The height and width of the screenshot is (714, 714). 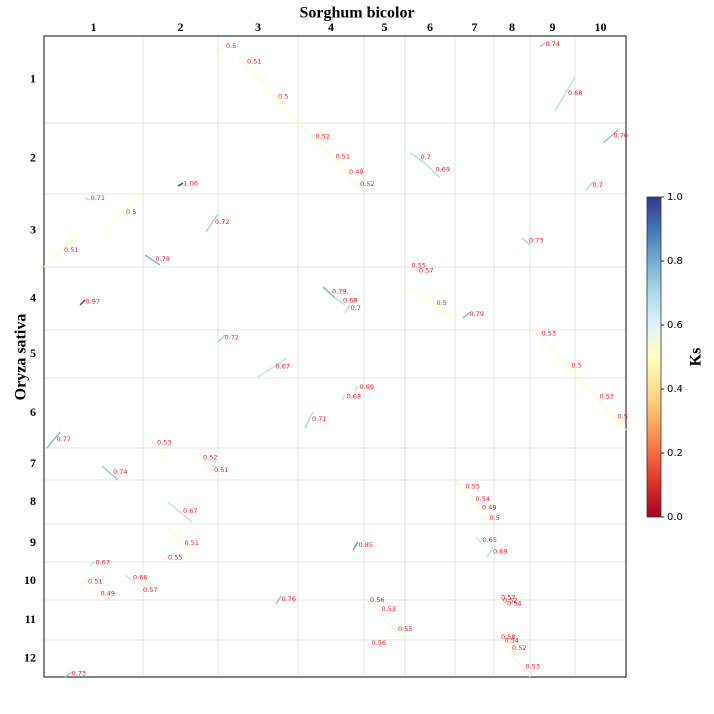 What do you see at coordinates (675, 517) in the screenshot?
I see `colorbar-tick-label: 0.0` at bounding box center [675, 517].